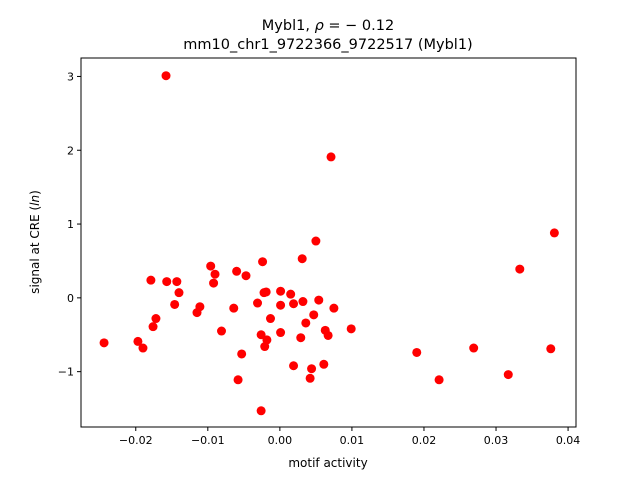 The width and height of the screenshot is (640, 484). What do you see at coordinates (328, 26) in the screenshot?
I see `chart-title-line1: Mybl1, ρ = − 0.12` at bounding box center [328, 26].